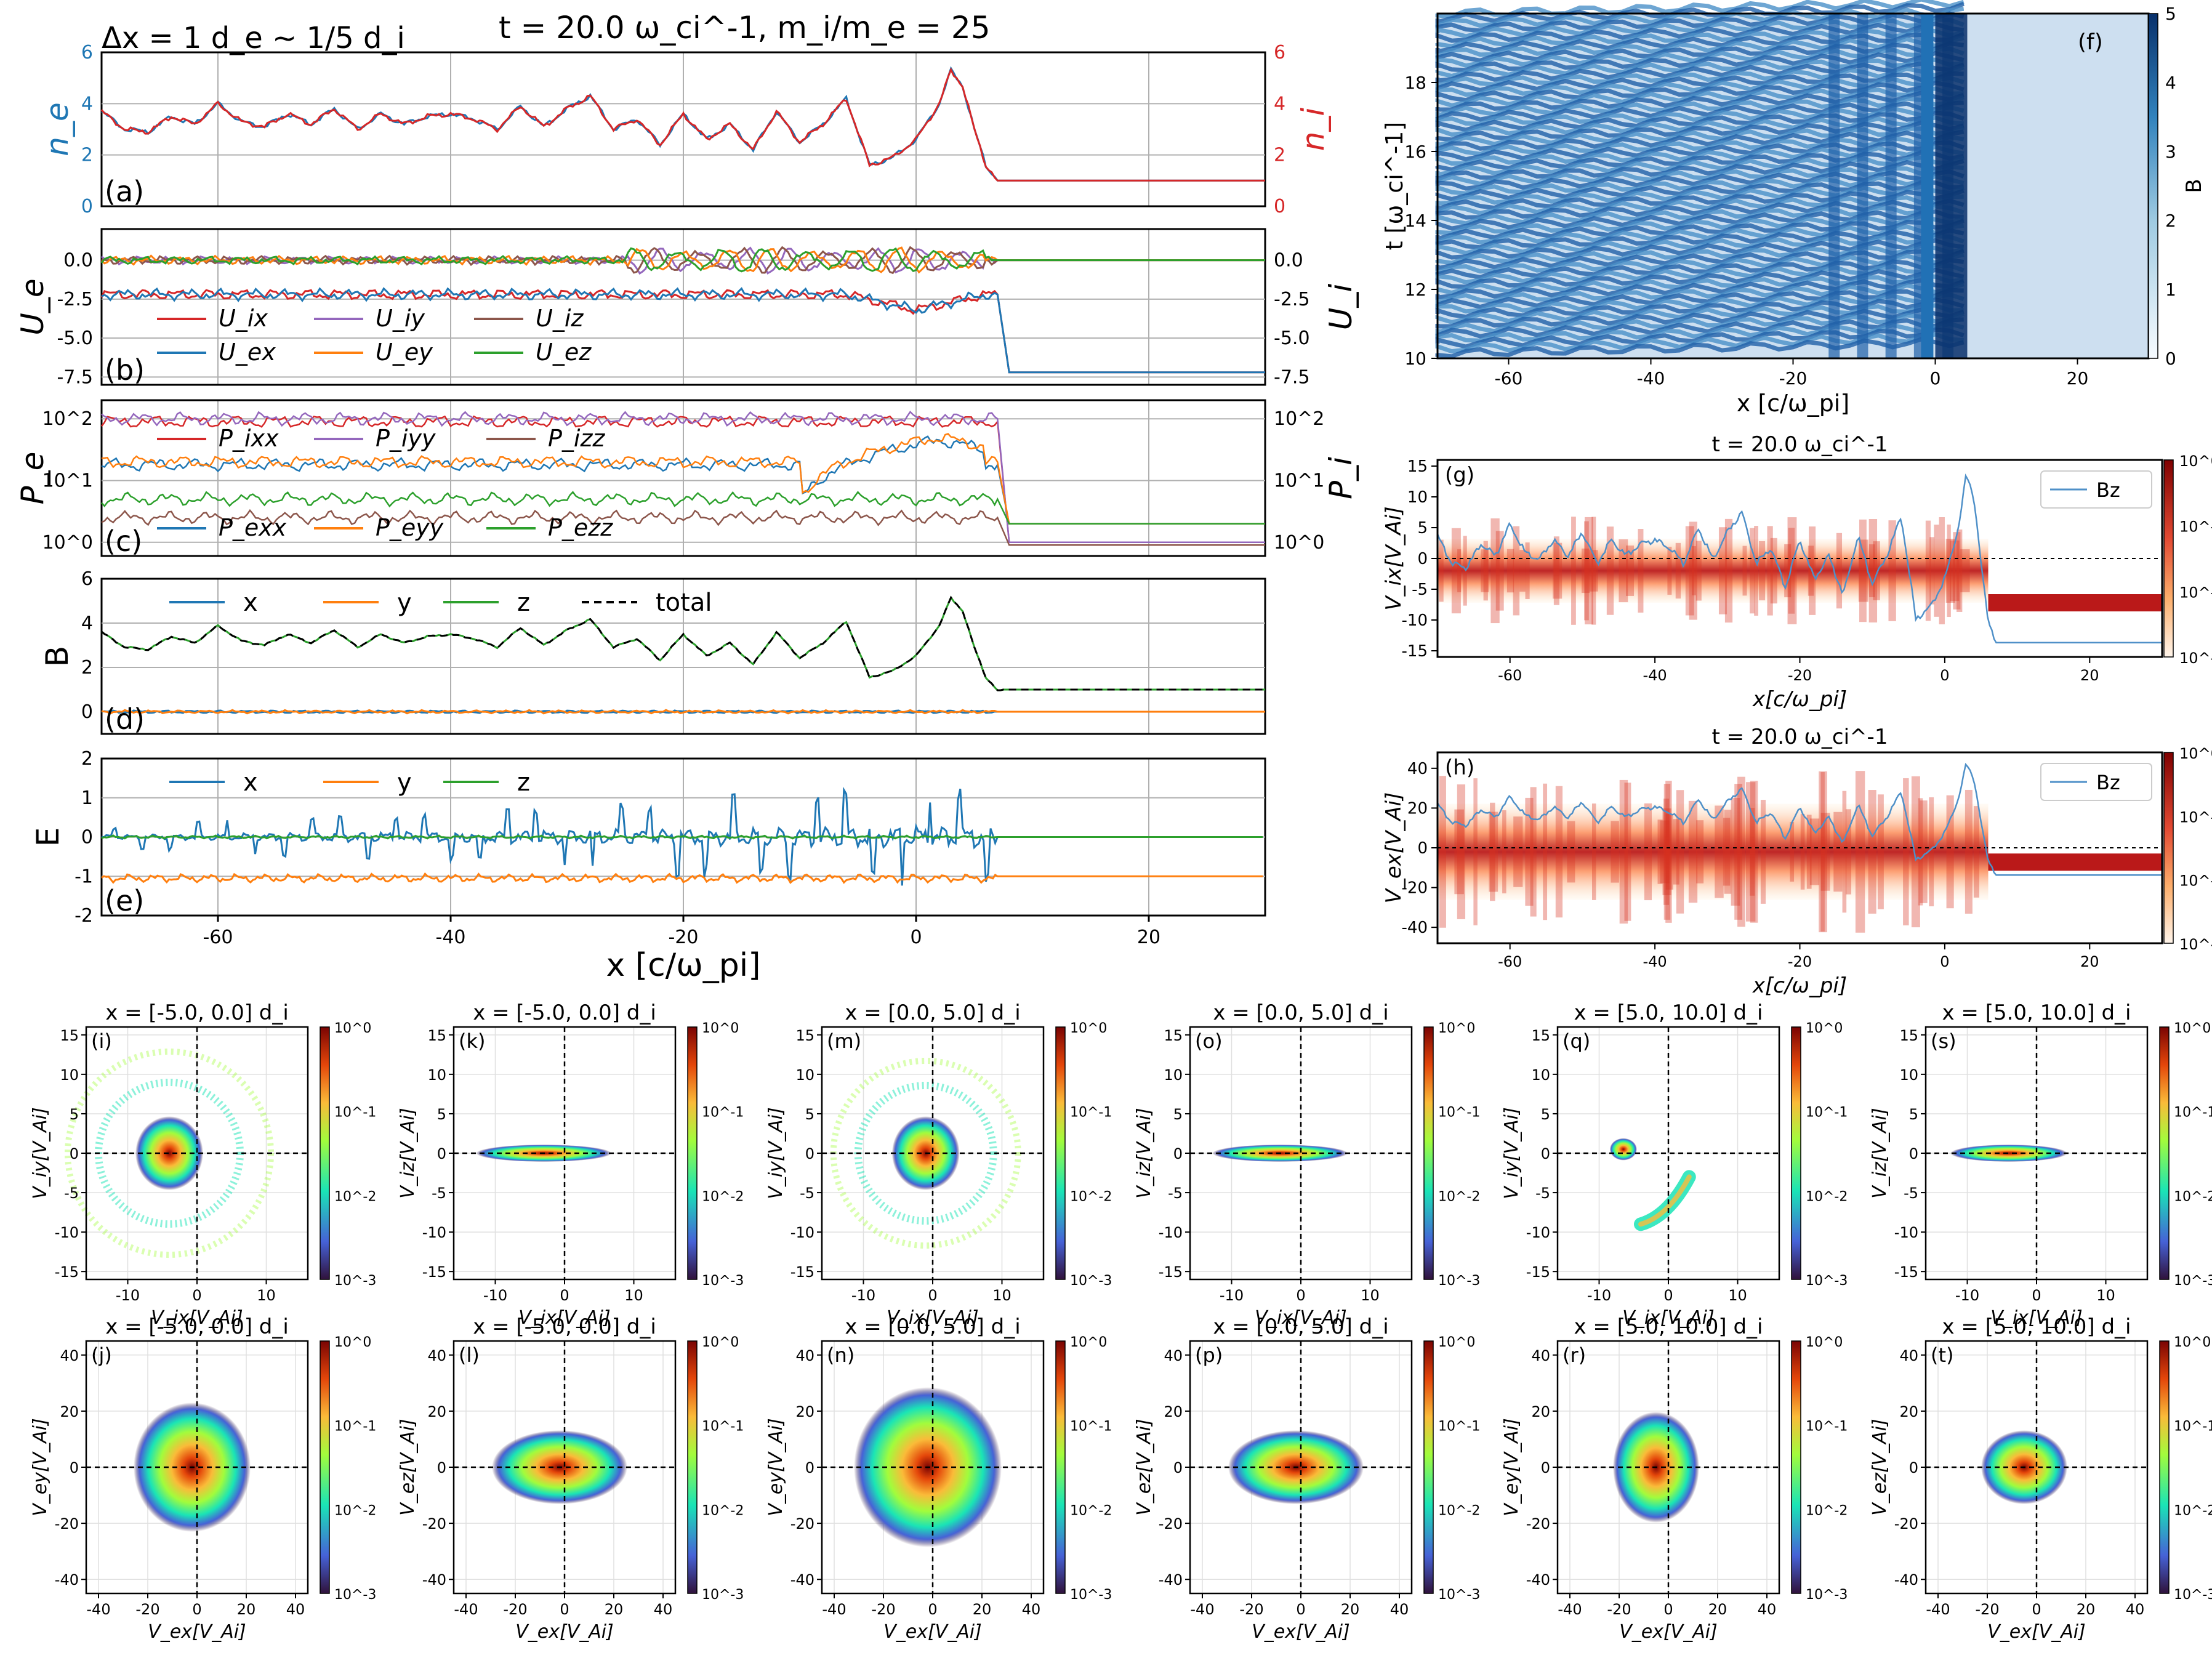 The image size is (2212, 1671). I want to click on ylabel: V_ez[V_Ai], so click(408, 1467).